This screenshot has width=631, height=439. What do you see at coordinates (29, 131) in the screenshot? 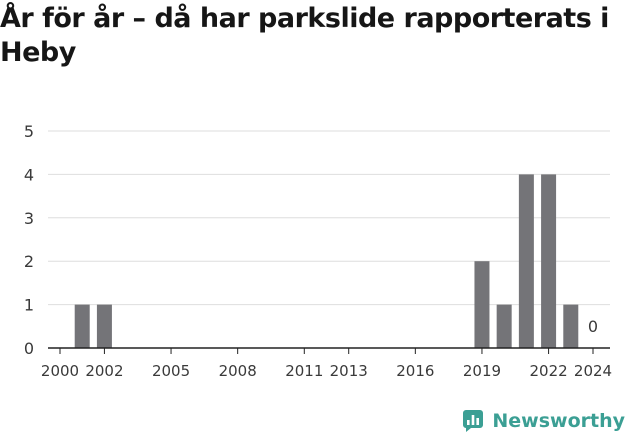
I see `y-tick-label: 5` at bounding box center [29, 131].